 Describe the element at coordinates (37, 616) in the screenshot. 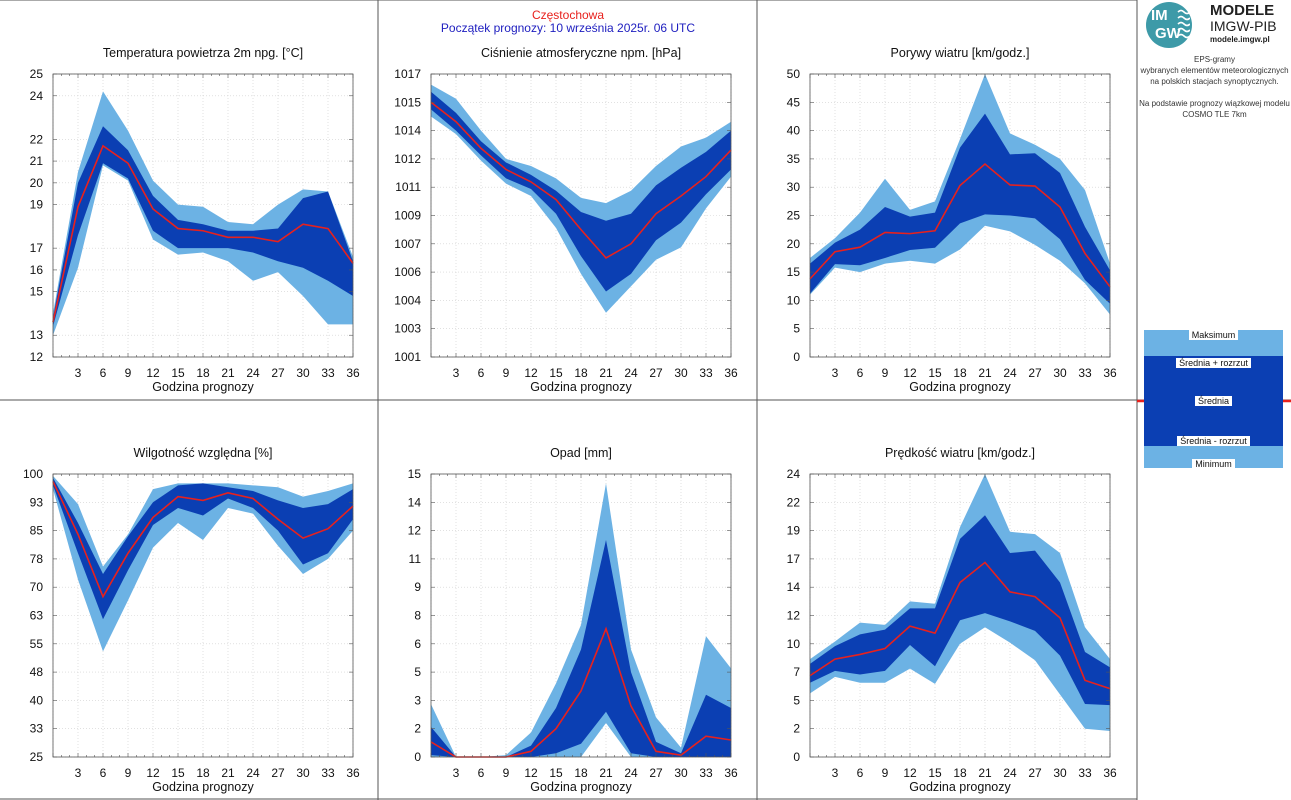

I see `y-tick-label: 63` at that location.